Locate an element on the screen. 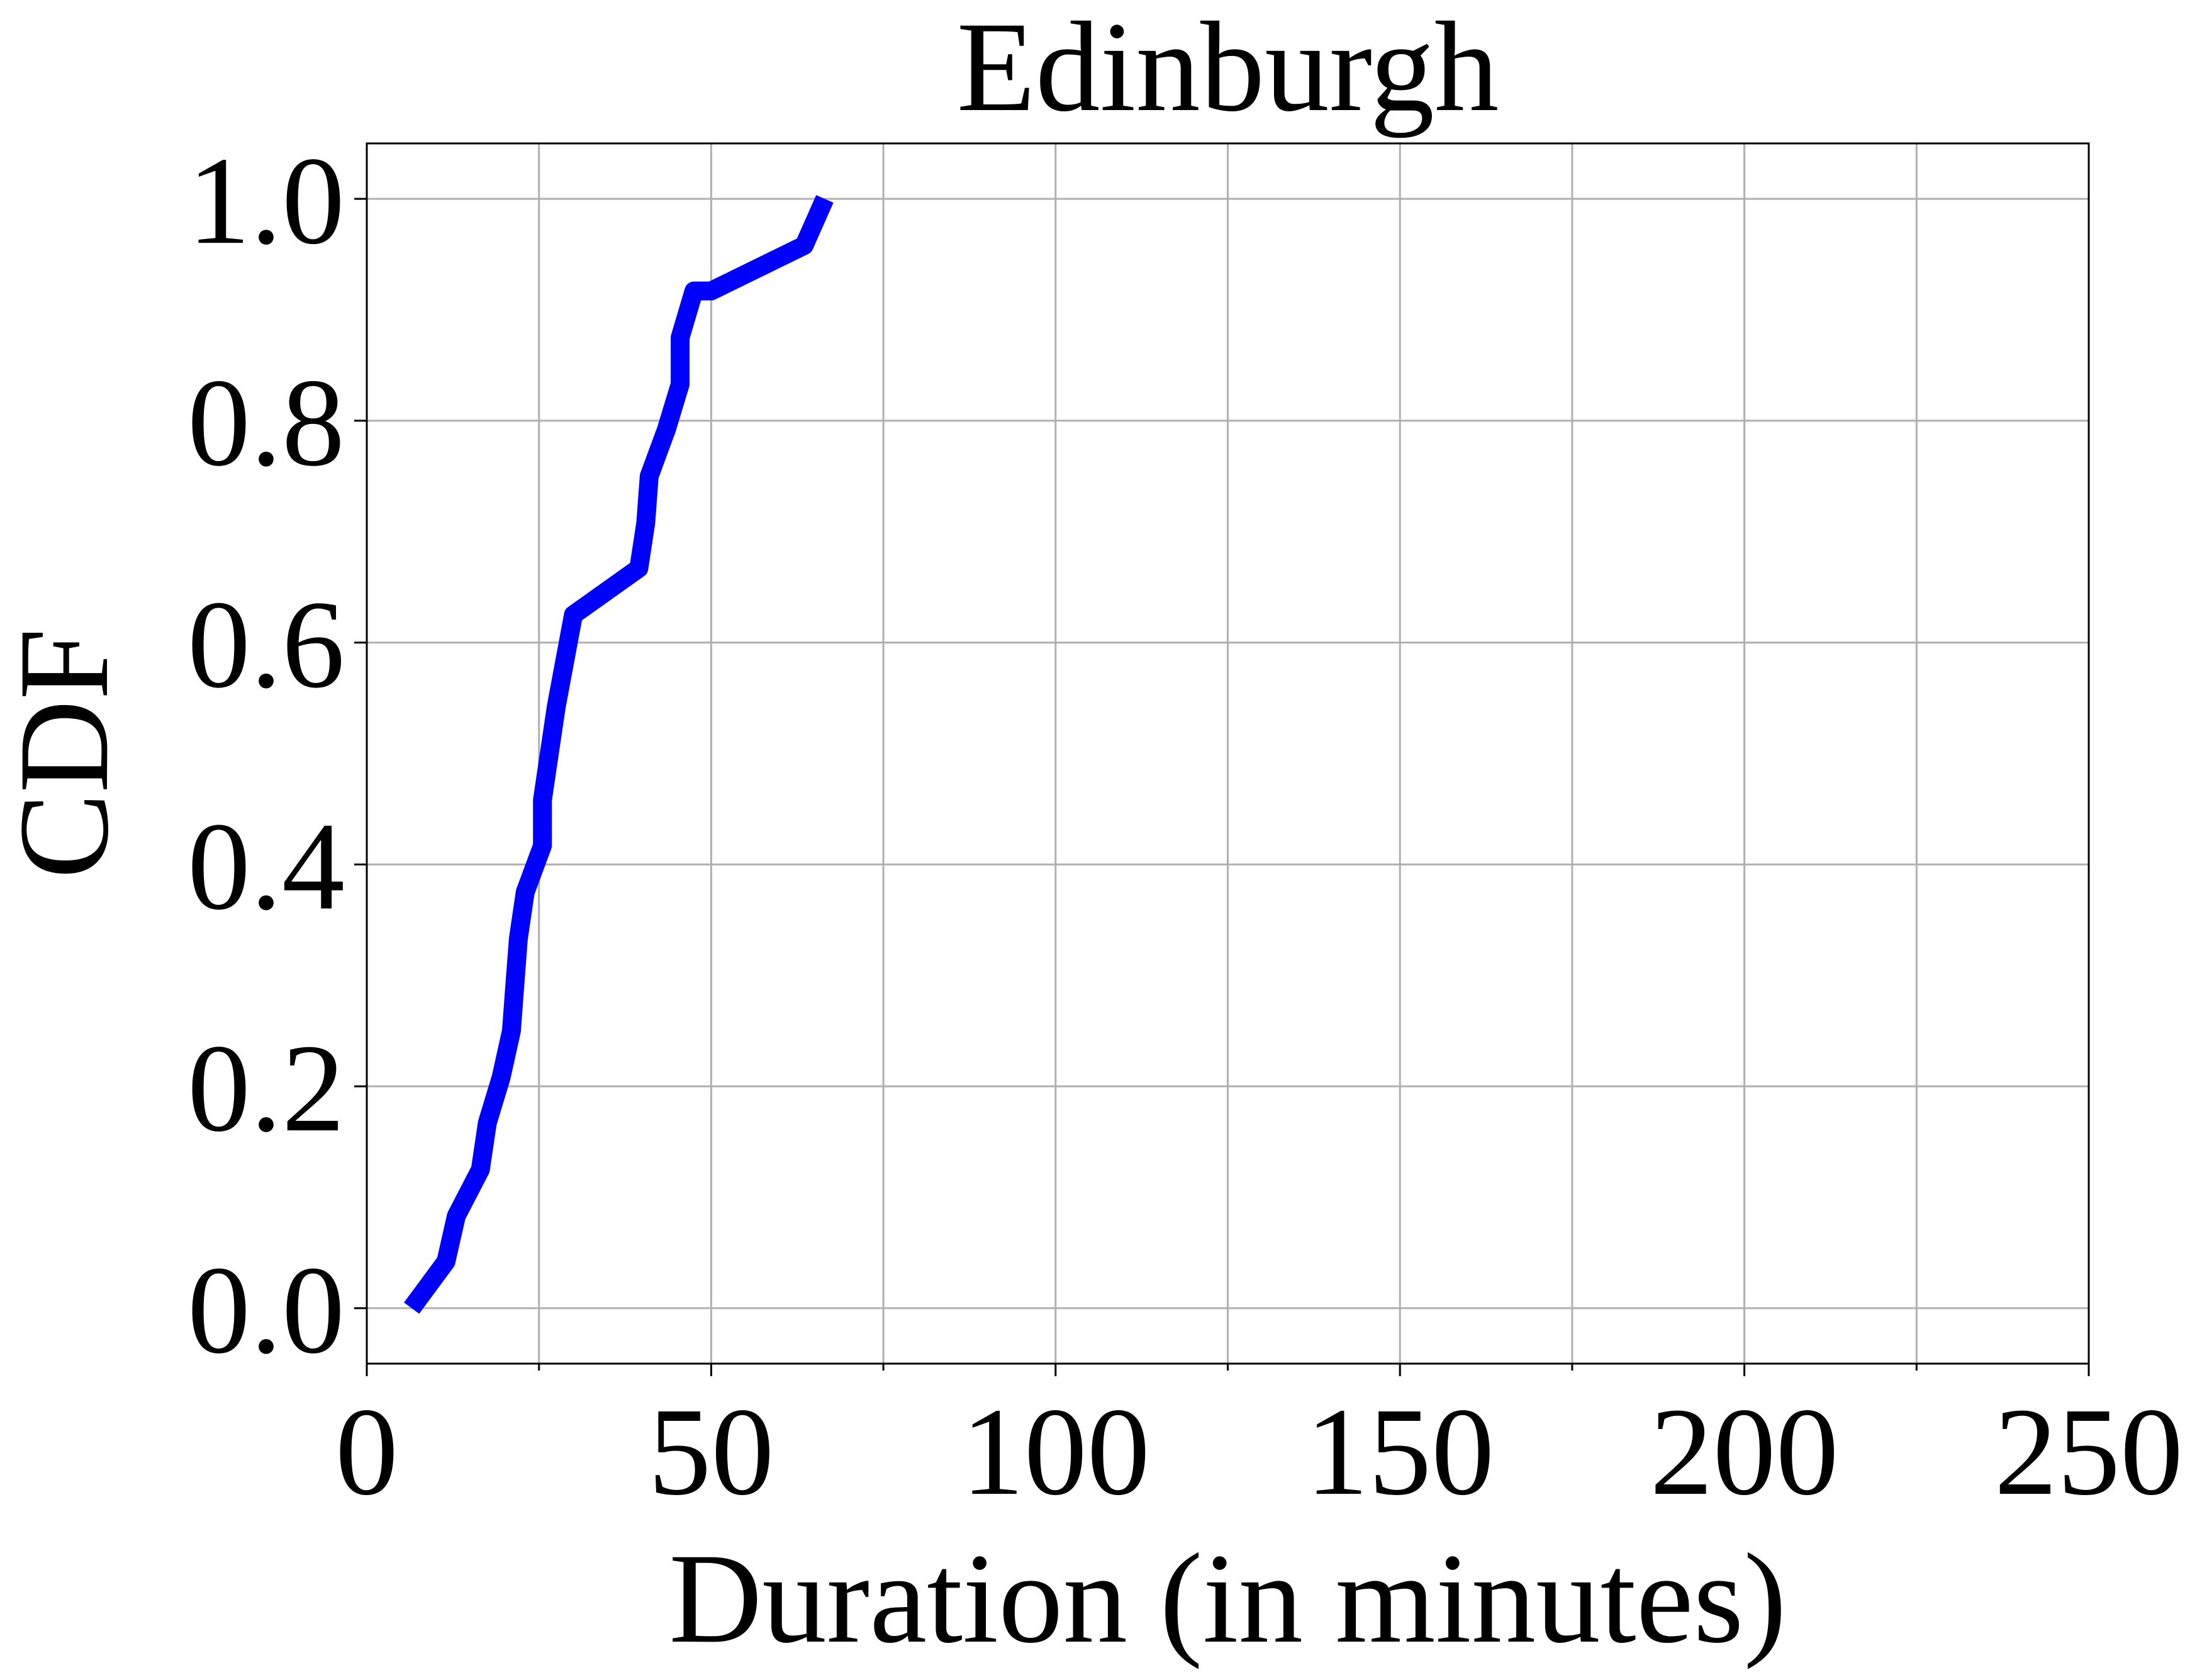  chart-title: Edinburgh is located at coordinates (1228, 69).